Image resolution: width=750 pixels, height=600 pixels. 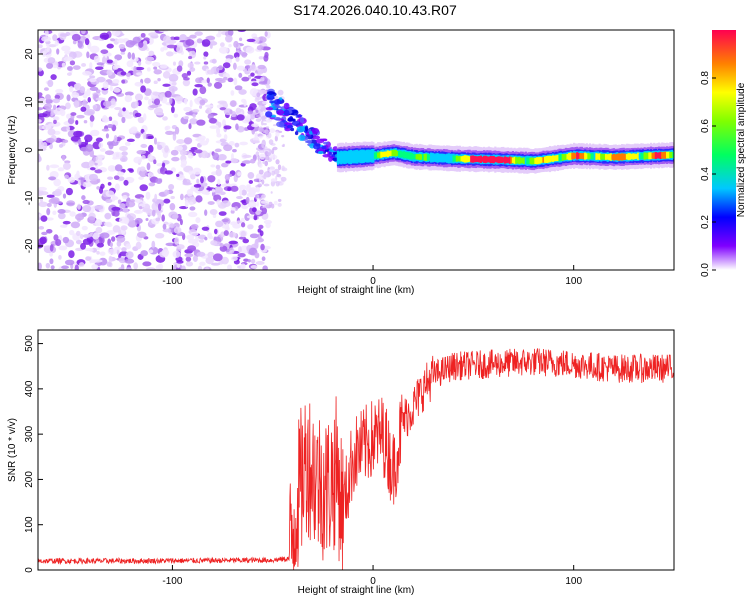 What do you see at coordinates (29, 524) in the screenshot?
I see `y-tick-label: 100` at bounding box center [29, 524].